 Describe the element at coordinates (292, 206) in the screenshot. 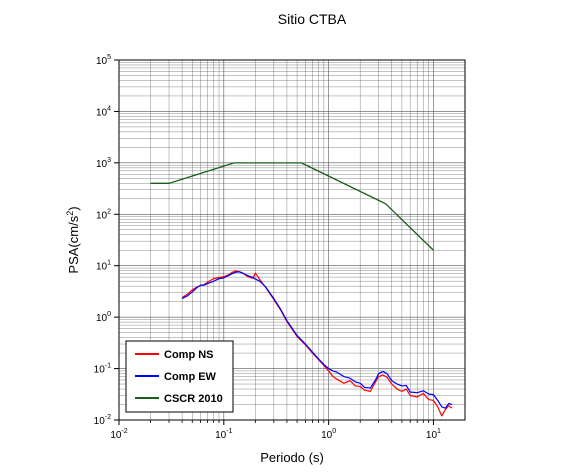

I see `series-line-cscr-2010` at that location.